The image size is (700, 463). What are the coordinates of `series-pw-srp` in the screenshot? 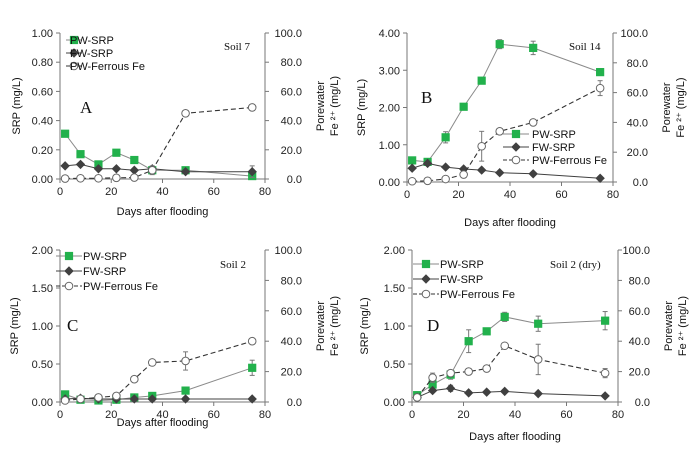 It's located at (159, 155).